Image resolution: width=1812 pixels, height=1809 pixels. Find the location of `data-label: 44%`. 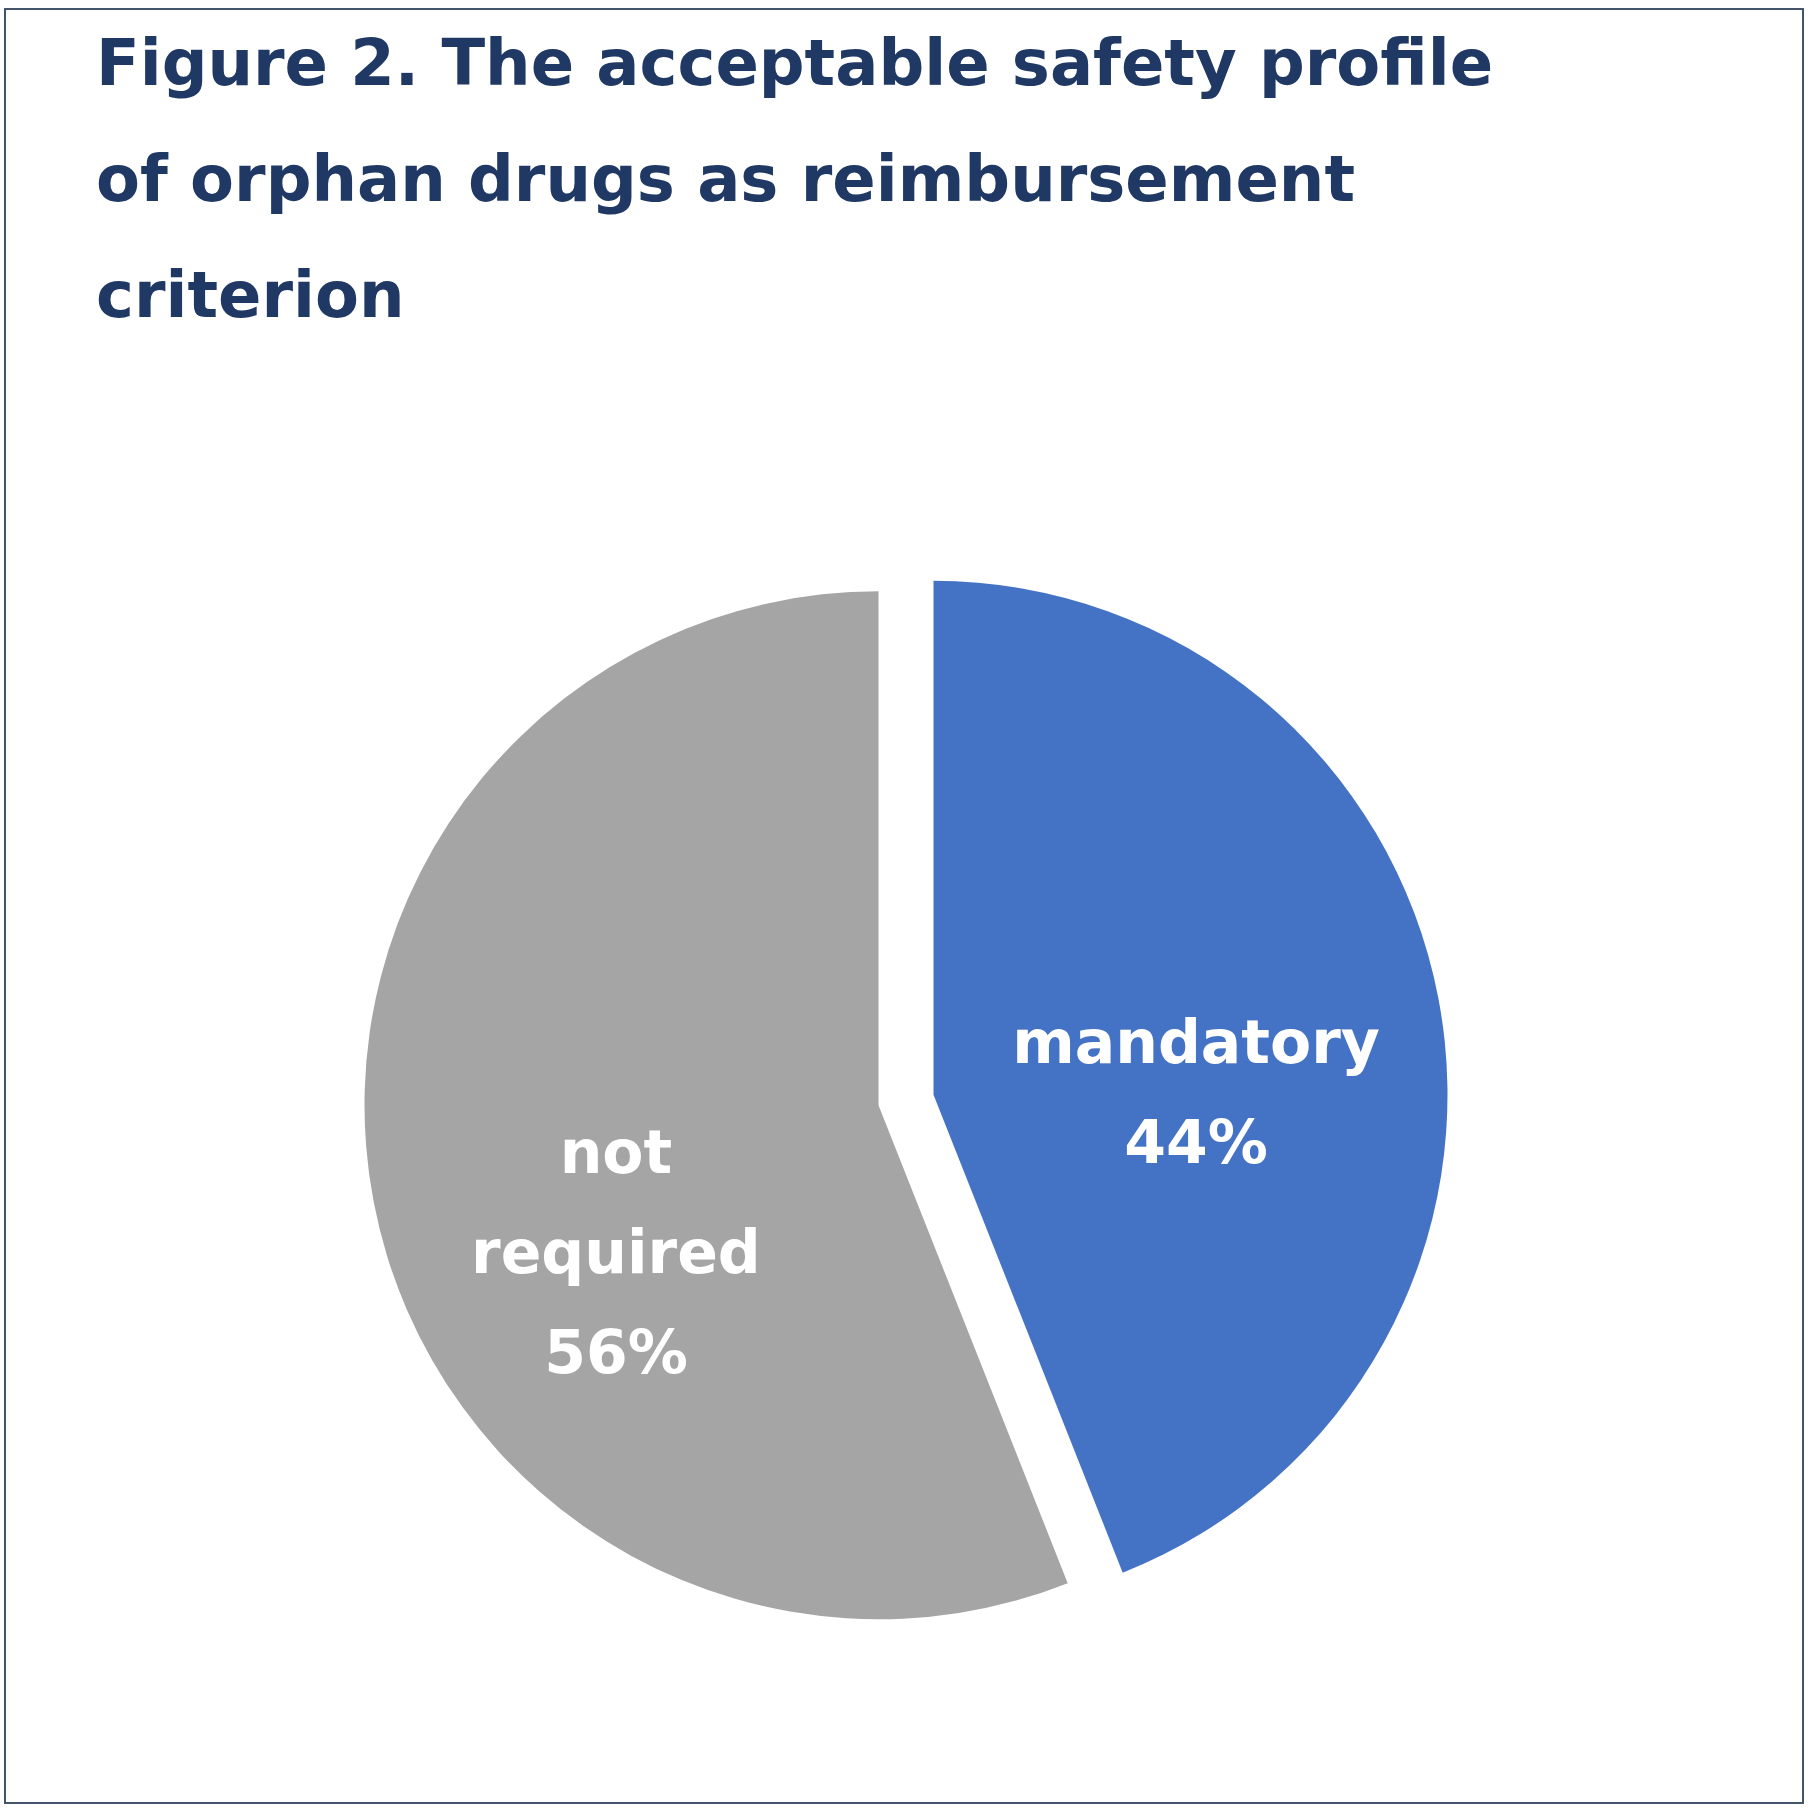

data-label: 44% is located at coordinates (1196, 1141).